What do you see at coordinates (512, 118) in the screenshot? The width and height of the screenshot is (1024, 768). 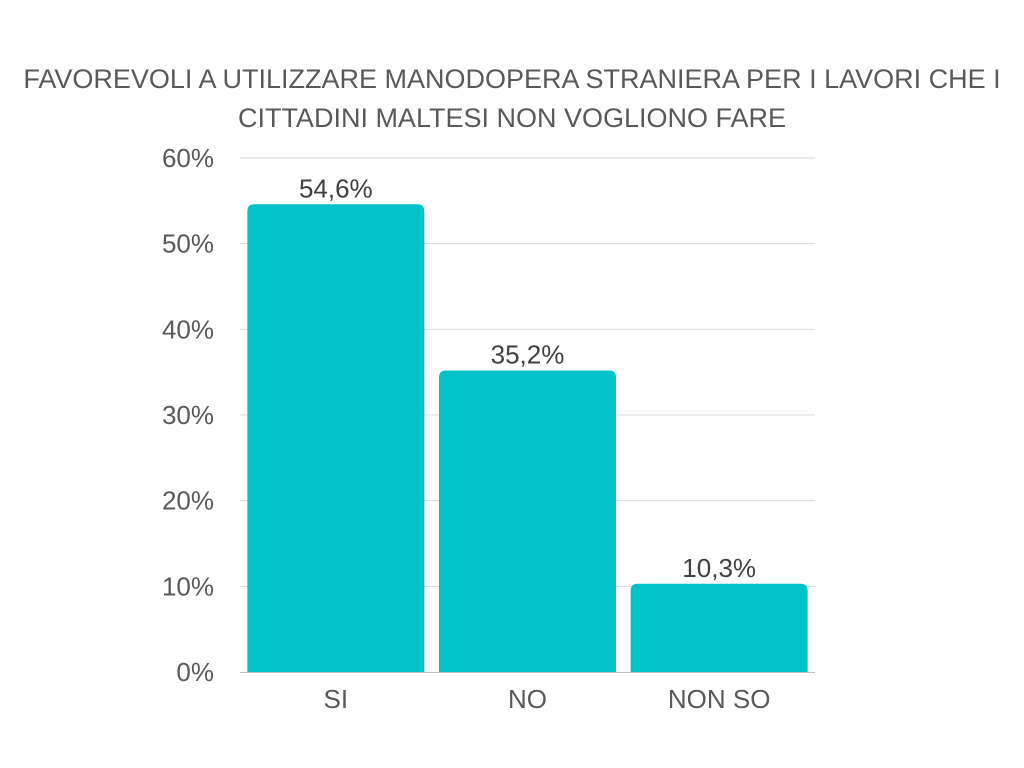 I see `chart-title-line-2: CITTADINI MALTESI NON VOGLIONO FARE` at bounding box center [512, 118].